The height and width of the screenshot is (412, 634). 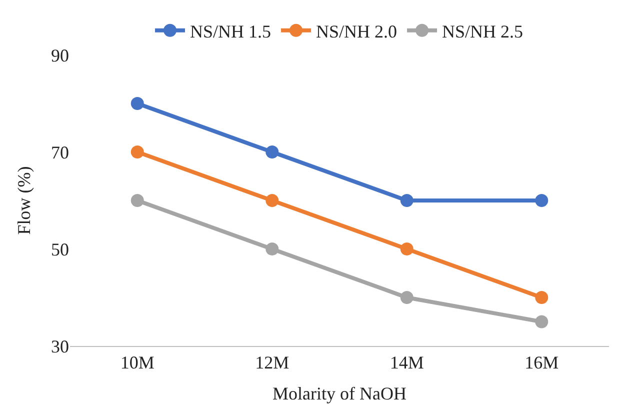 What do you see at coordinates (60, 152) in the screenshot?
I see `y-tick-label: 70` at bounding box center [60, 152].